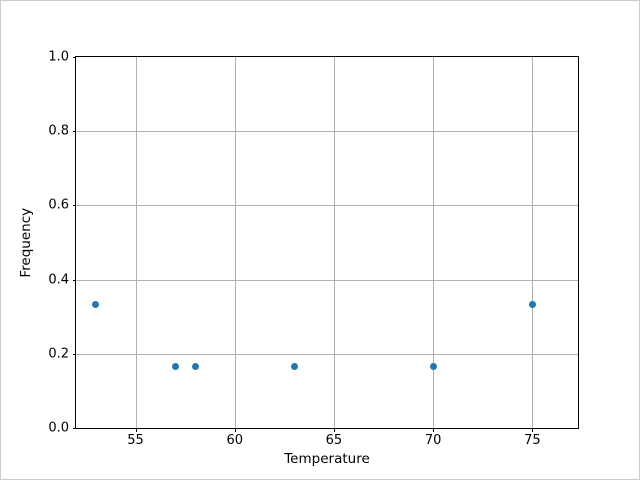 This screenshot has width=640, height=480. What do you see at coordinates (334, 440) in the screenshot?
I see `x-tick-label: 65` at bounding box center [334, 440].